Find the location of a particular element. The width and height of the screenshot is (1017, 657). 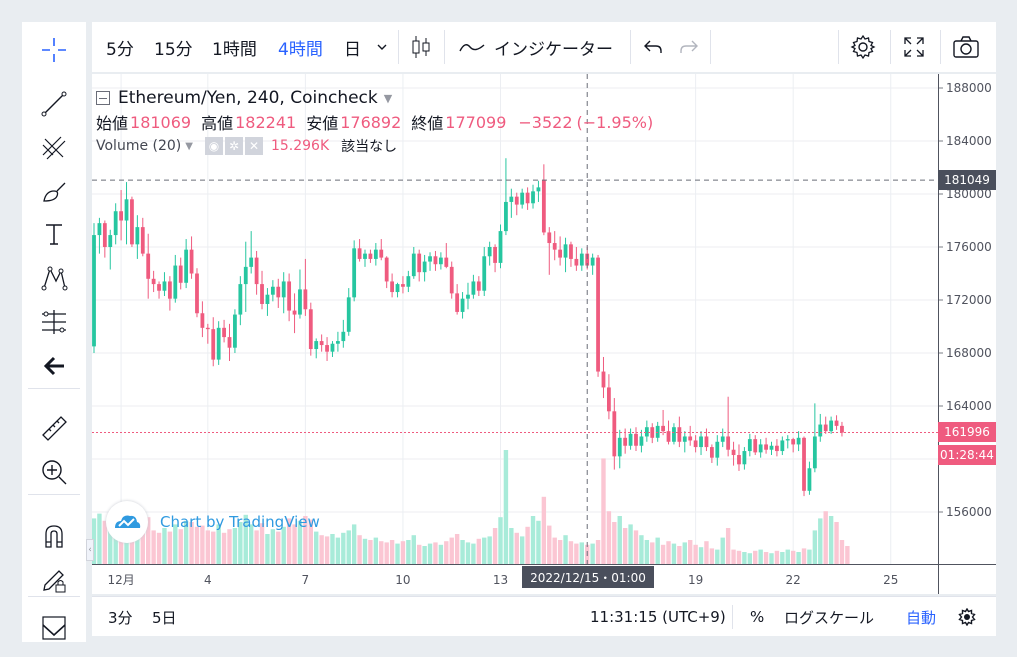

interval-5m-button: 5分 is located at coordinates (120, 49).